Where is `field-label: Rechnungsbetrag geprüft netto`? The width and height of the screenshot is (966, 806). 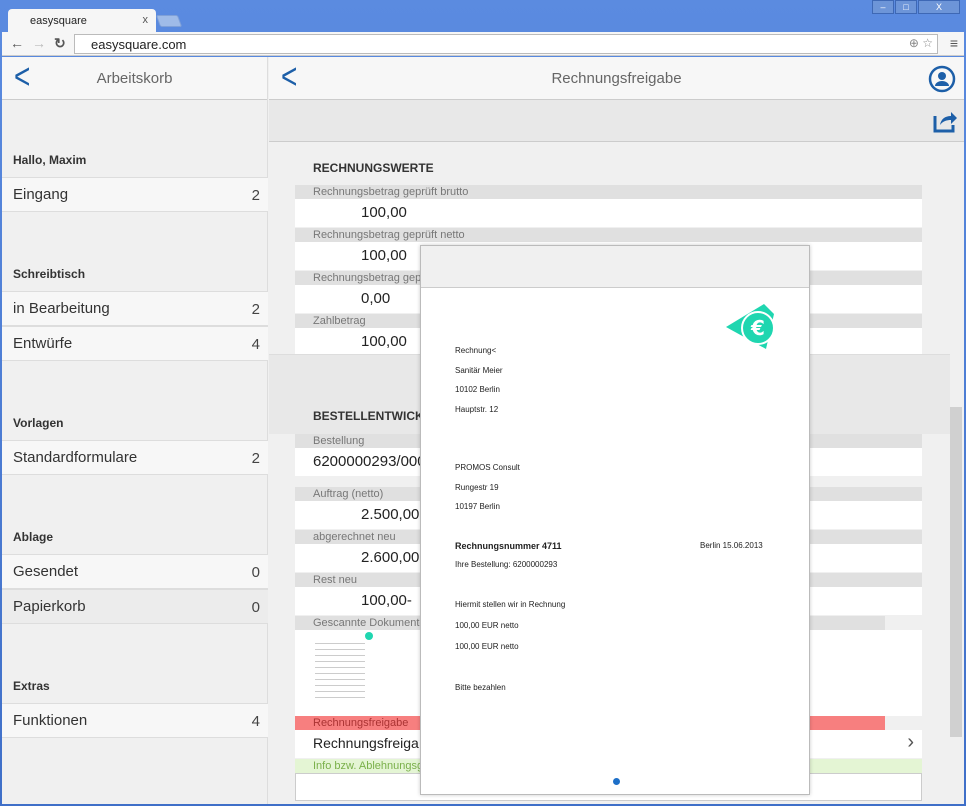
field-label: Rechnungsbetrag geprüft netto is located at coordinates (608, 235).